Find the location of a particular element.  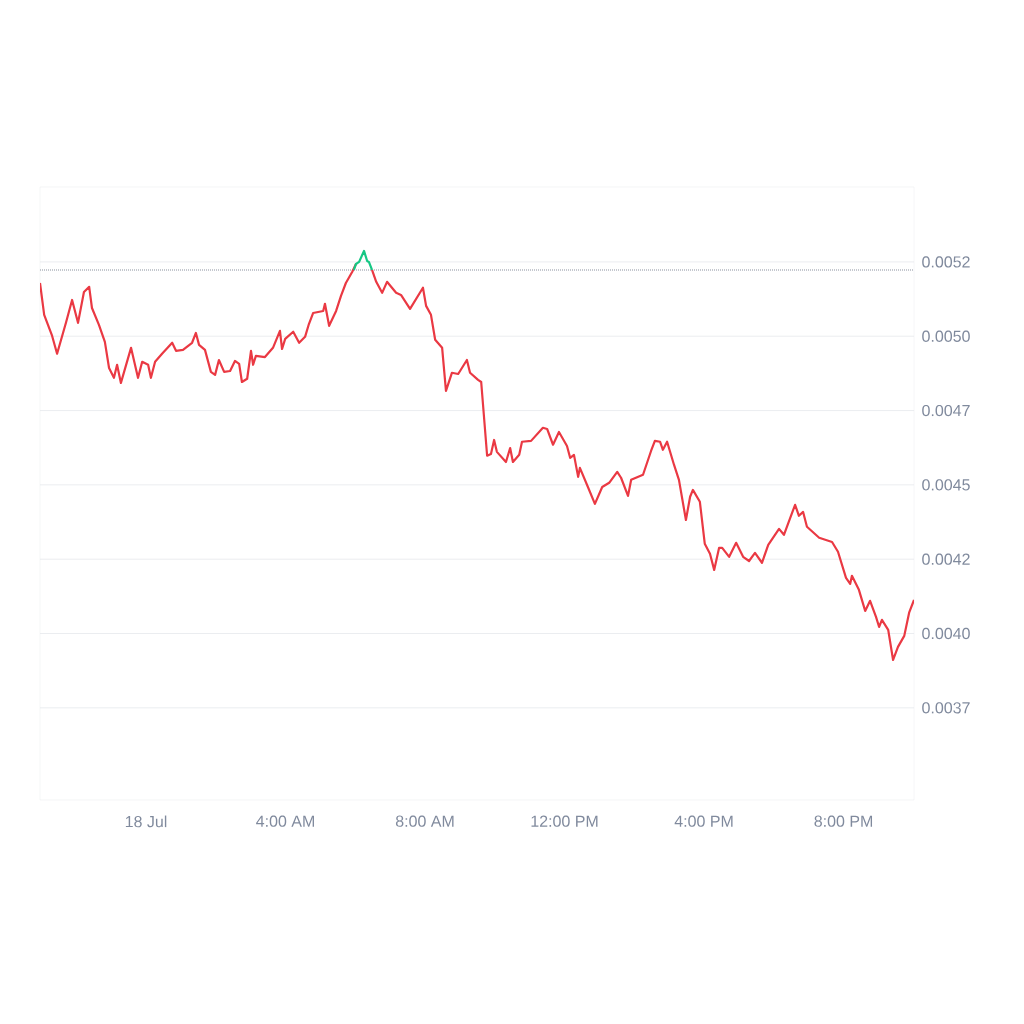

y-tick-label: 0.0040 is located at coordinates (946, 633).